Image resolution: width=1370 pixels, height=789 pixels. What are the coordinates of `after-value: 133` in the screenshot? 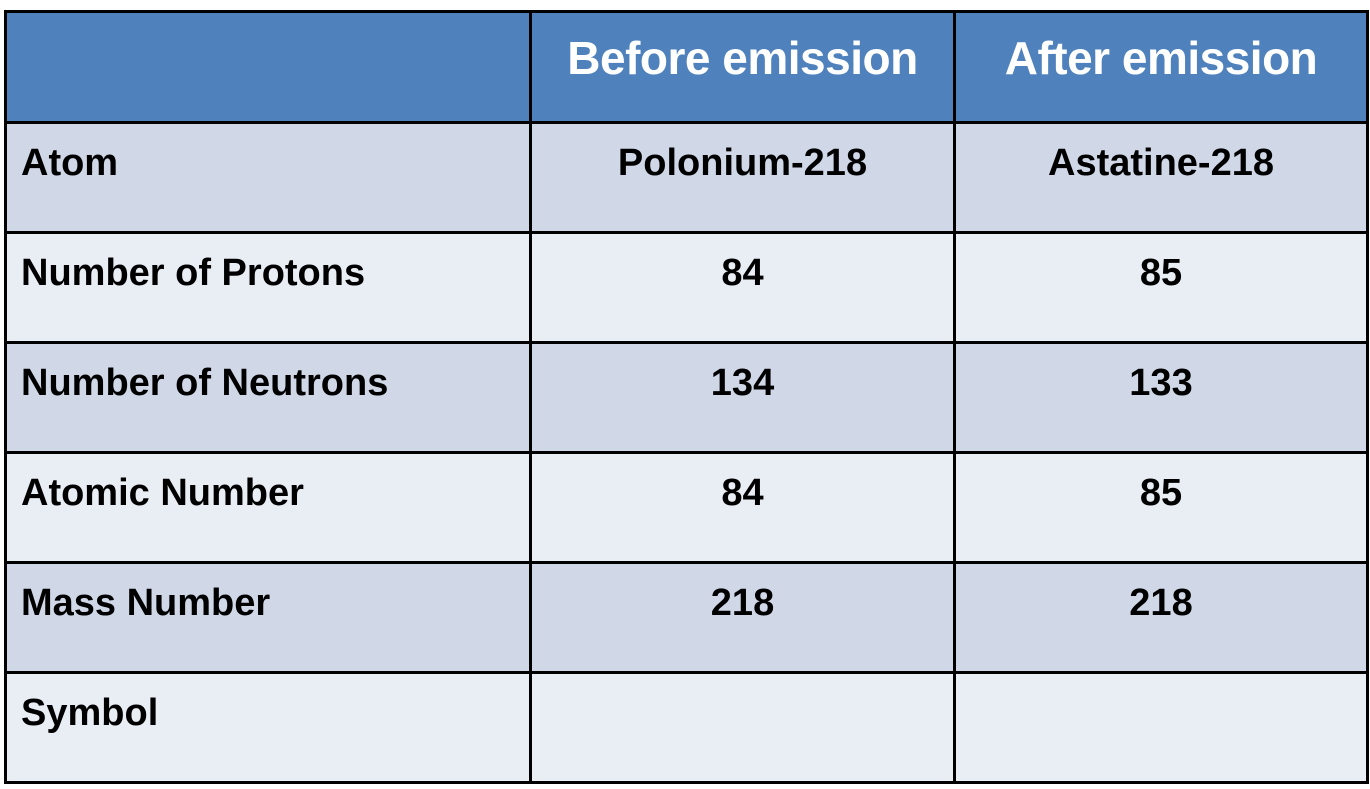 It's located at (1161, 397).